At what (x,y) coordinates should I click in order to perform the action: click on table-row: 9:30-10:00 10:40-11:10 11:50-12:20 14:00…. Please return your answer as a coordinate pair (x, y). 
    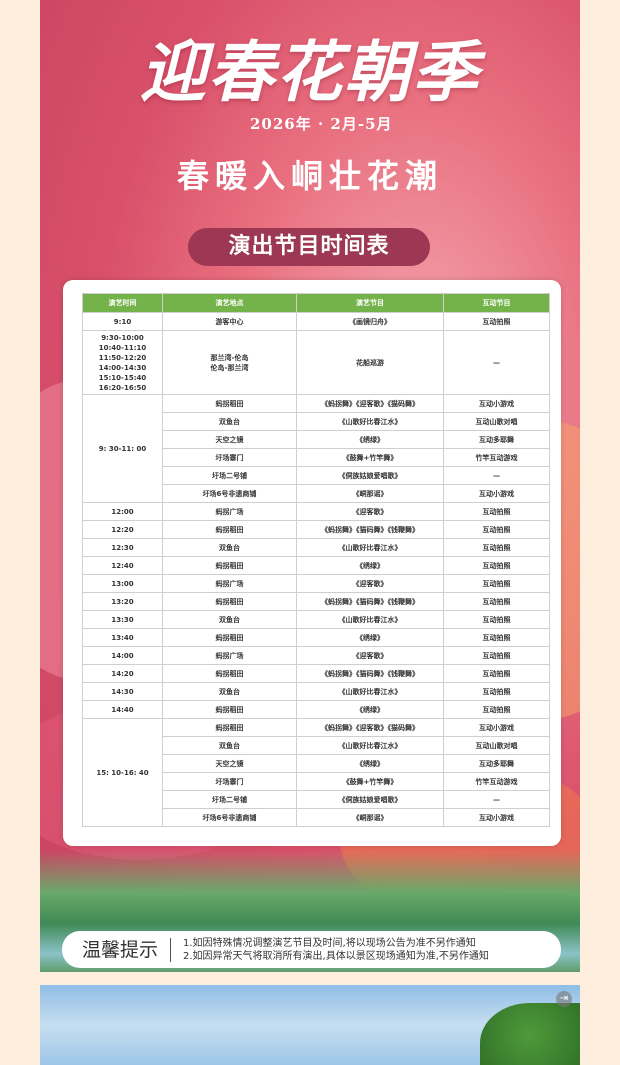
    Looking at the image, I should click on (316, 362).